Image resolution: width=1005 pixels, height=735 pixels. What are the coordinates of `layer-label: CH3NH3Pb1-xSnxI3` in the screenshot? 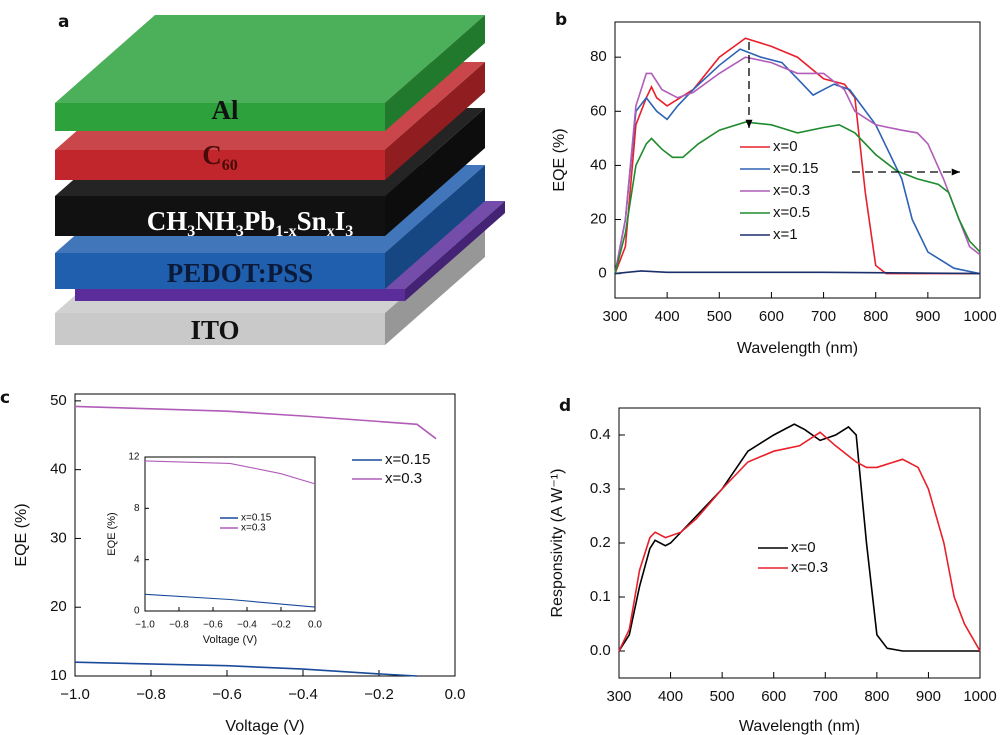 It's located at (250, 222).